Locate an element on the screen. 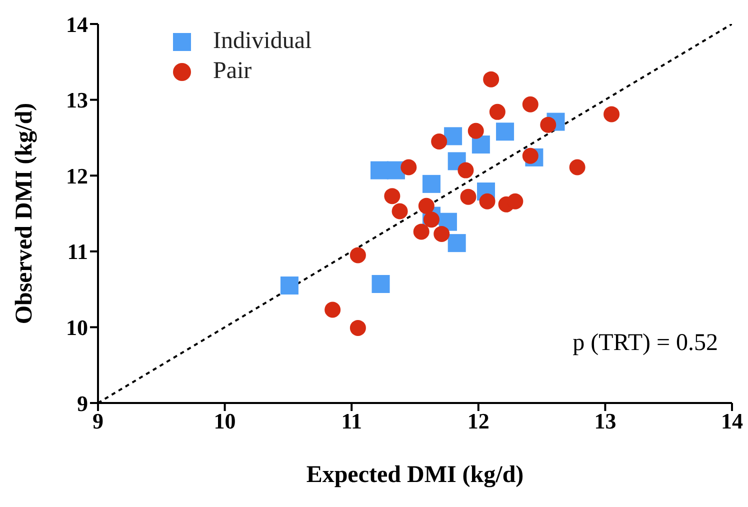  y-tick-label: 9 is located at coordinates (82, 403).